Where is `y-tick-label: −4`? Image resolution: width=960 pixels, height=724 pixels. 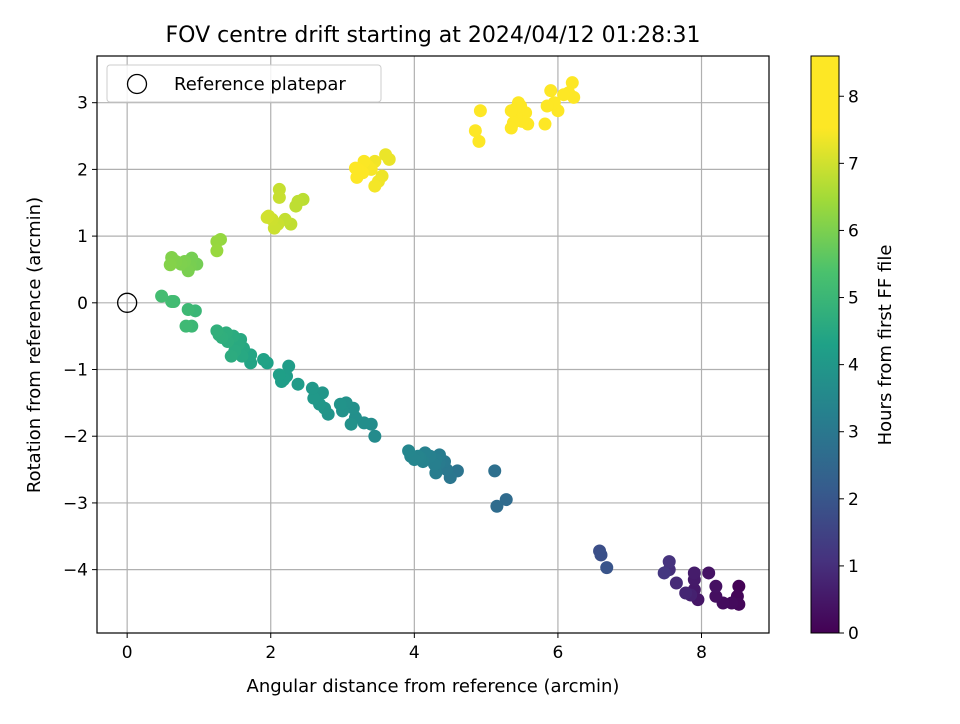 y-tick-label: −4 is located at coordinates (75, 571).